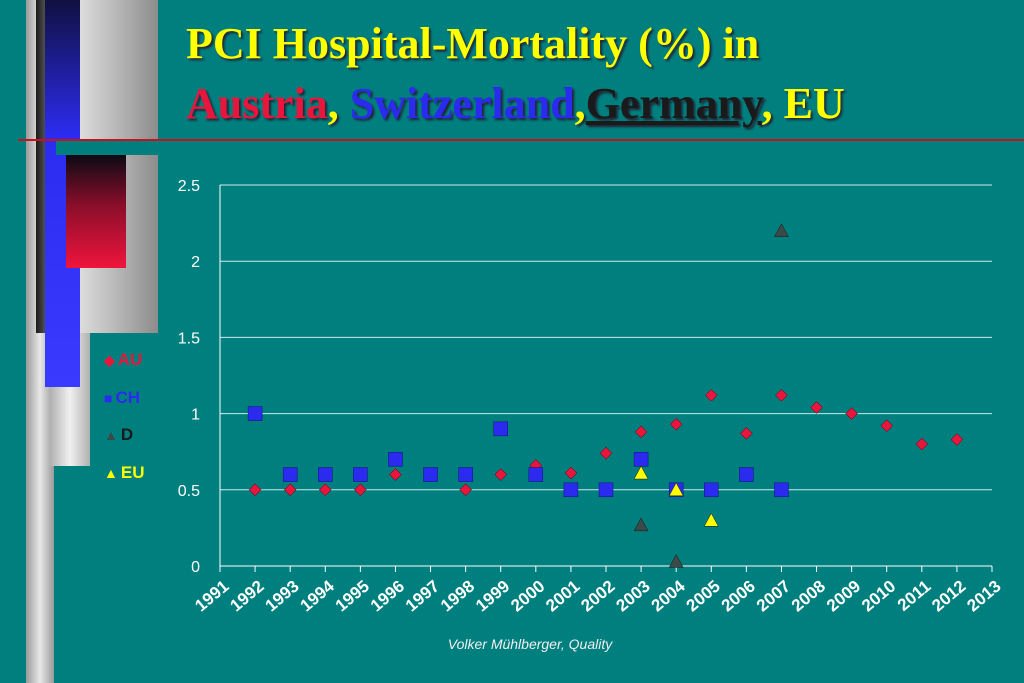 Image resolution: width=1024 pixels, height=683 pixels. I want to click on title-eu: EU, so click(814, 103).